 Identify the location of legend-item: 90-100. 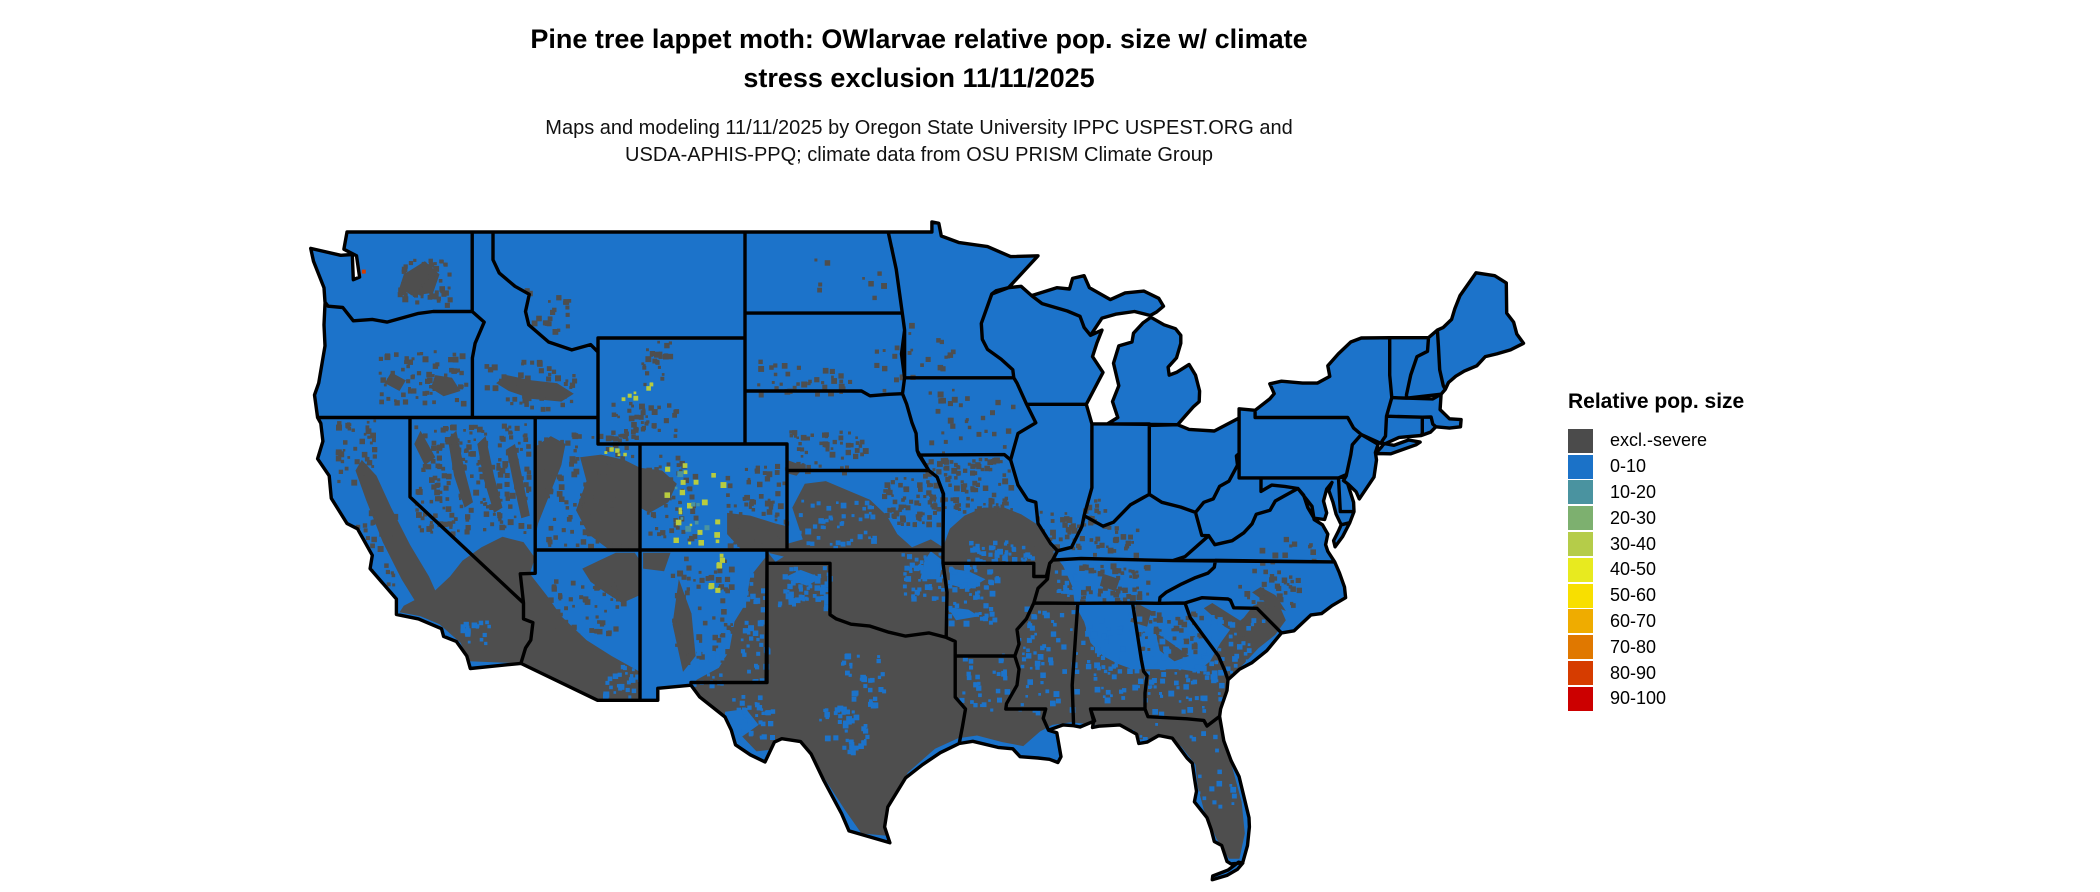
(1656, 699).